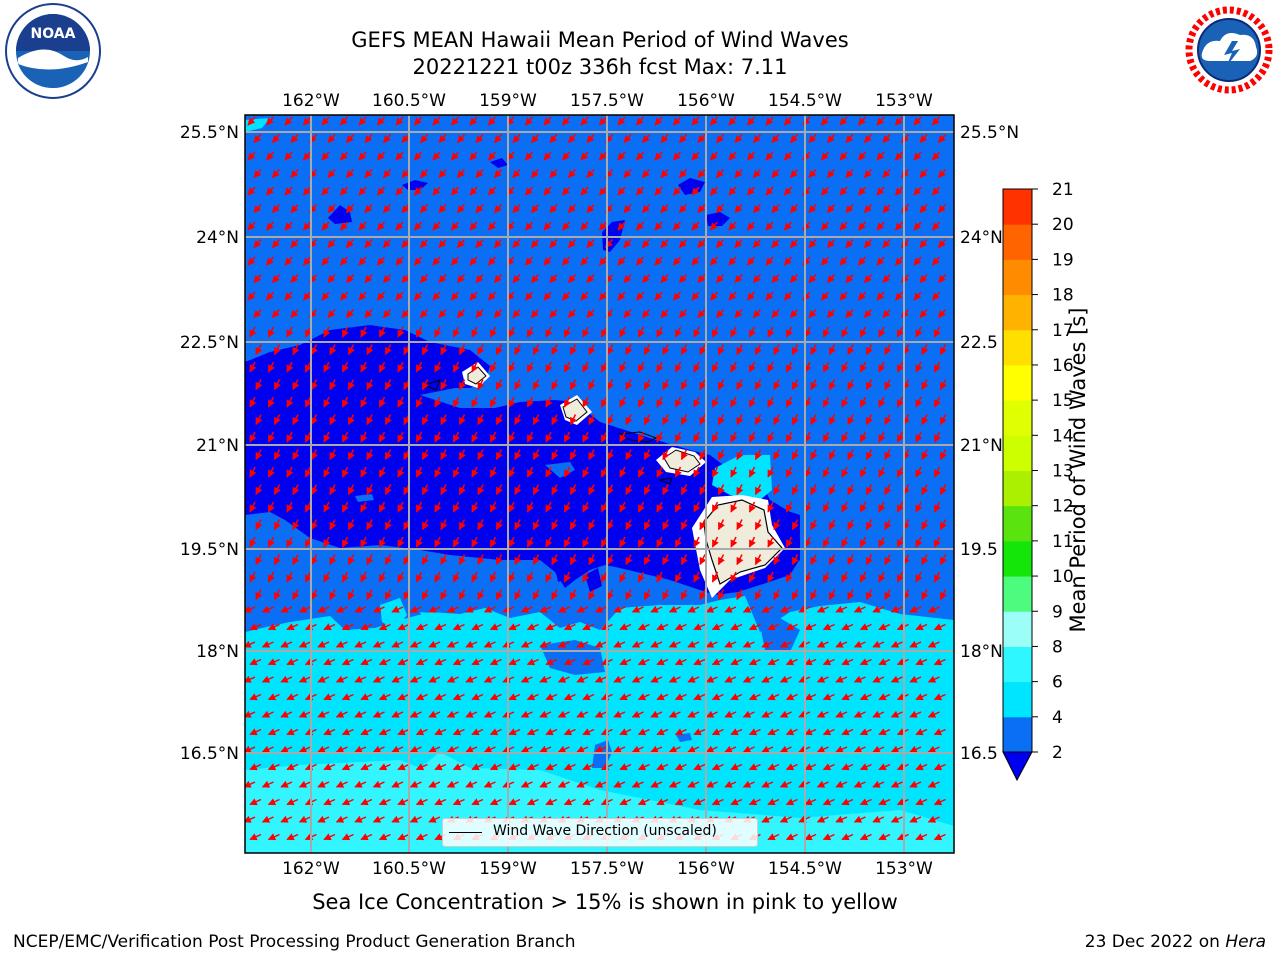  What do you see at coordinates (311, 101) in the screenshot?
I see `lon-label: 162°W` at bounding box center [311, 101].